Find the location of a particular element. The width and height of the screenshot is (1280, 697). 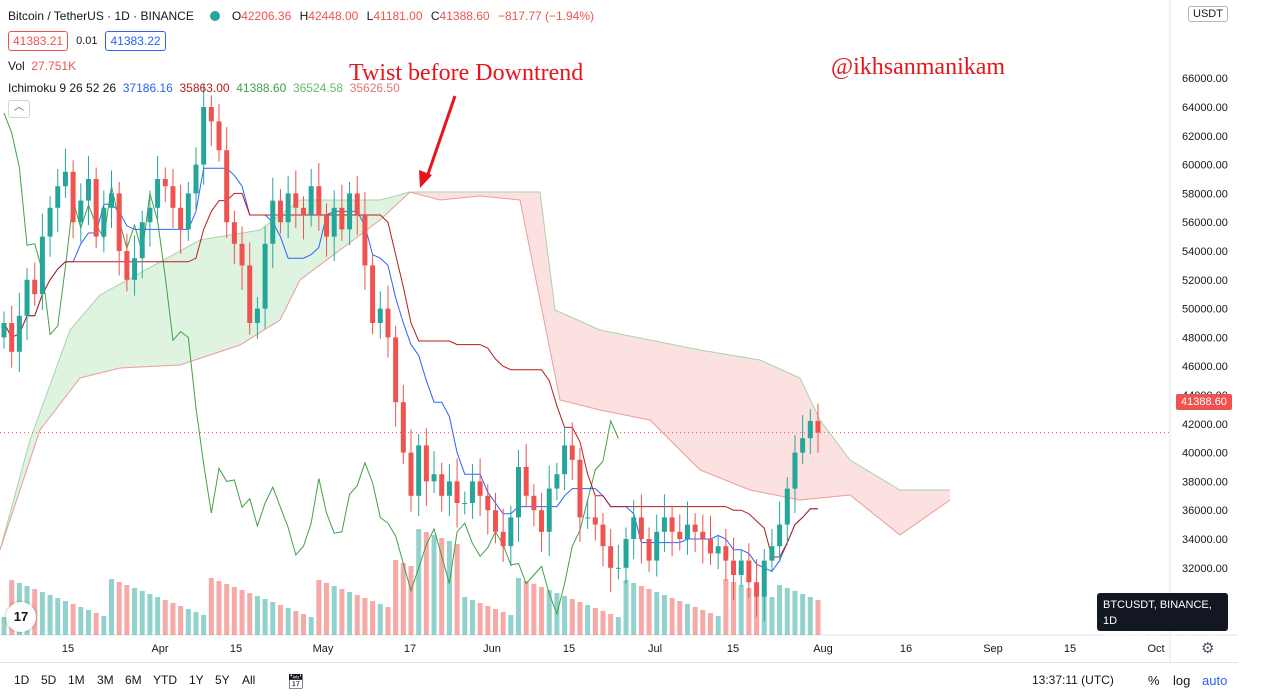

timeframe-all: All is located at coordinates (249, 680).